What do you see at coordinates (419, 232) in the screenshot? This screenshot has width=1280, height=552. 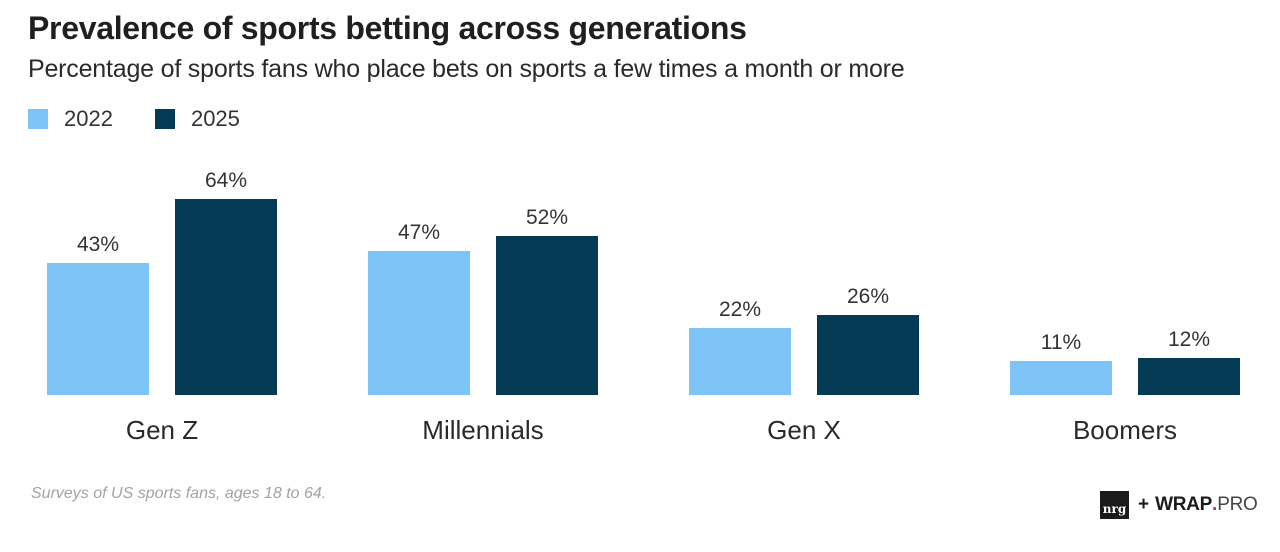 I see `bar-value-label: 47%` at bounding box center [419, 232].